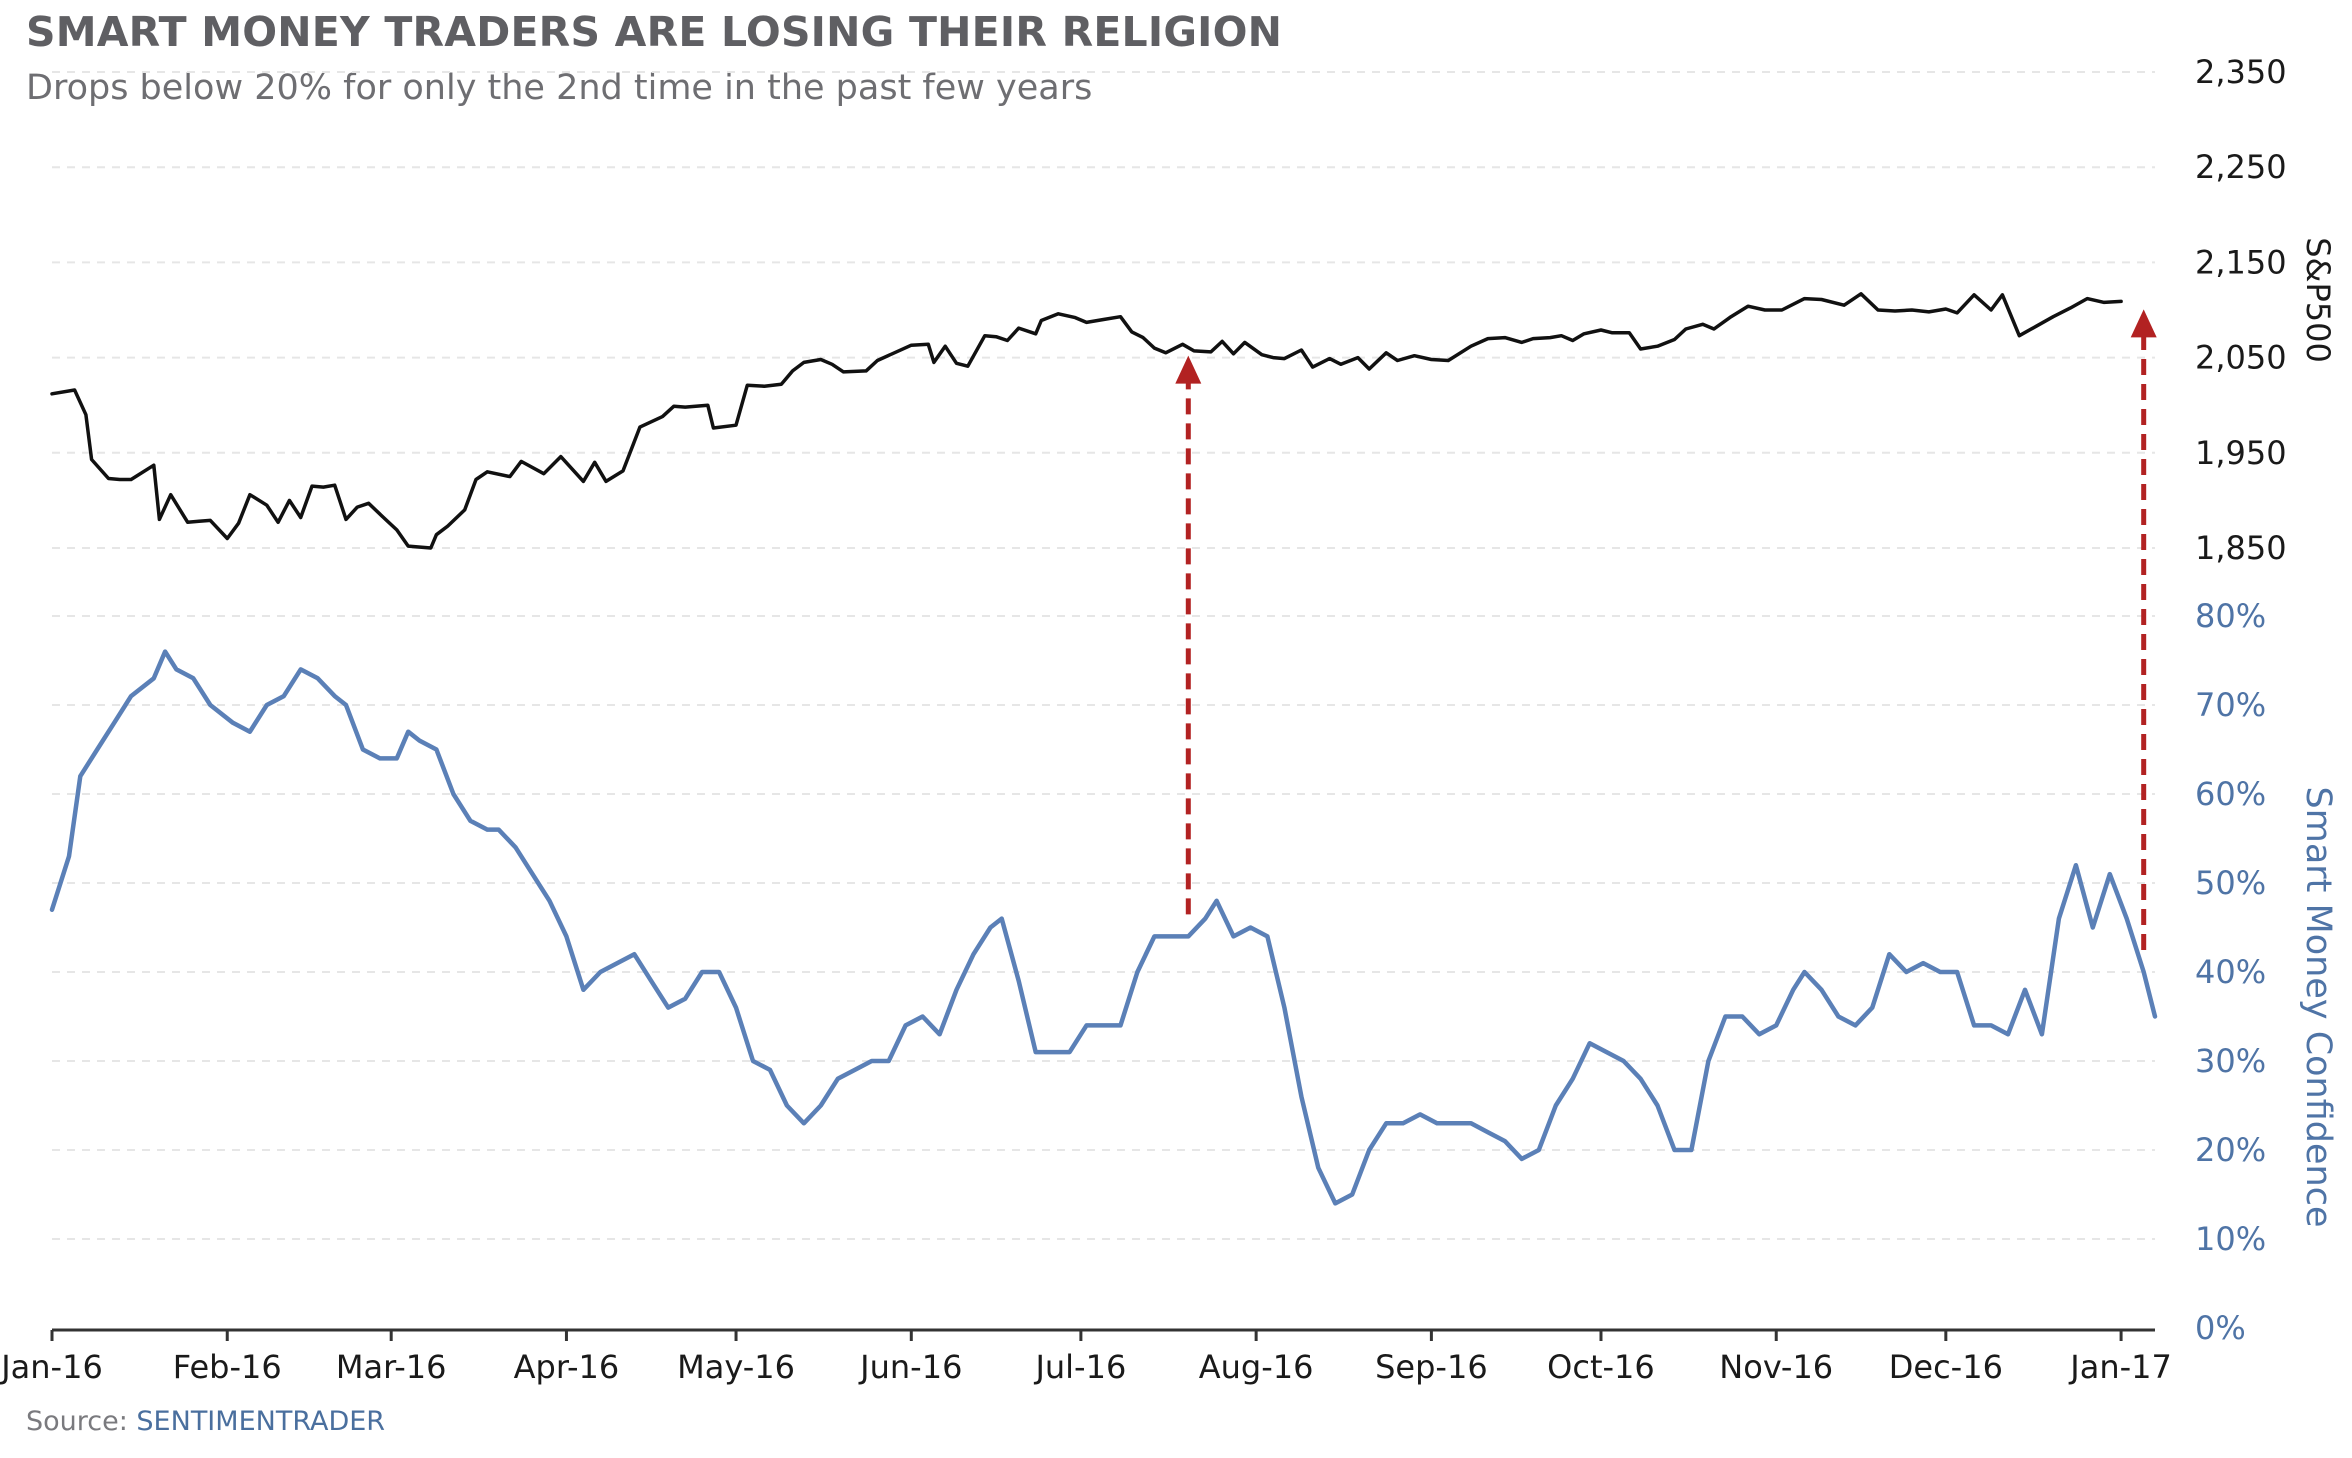 Image resolution: width=2352 pixels, height=1458 pixels. I want to click on x-tick-label: Apr-16, so click(567, 1367).